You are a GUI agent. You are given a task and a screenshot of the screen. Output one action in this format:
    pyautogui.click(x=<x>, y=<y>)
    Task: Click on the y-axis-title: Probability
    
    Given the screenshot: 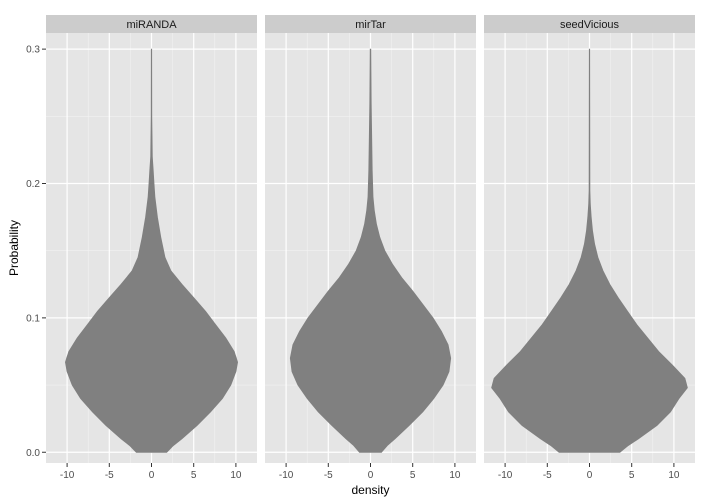 What is the action you would take?
    pyautogui.click(x=14, y=248)
    